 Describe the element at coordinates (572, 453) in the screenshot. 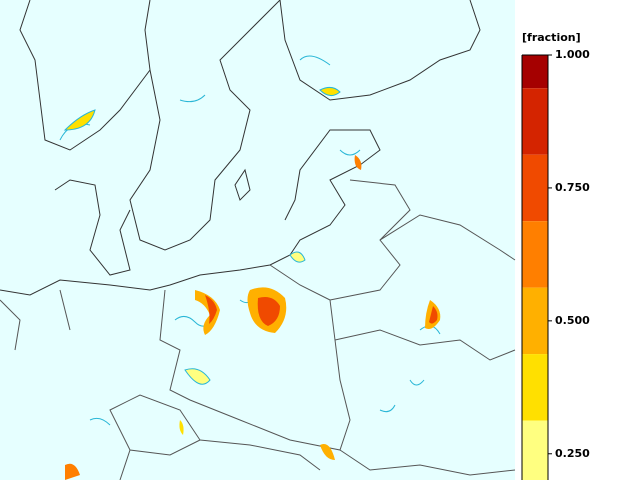

I see `colorbar-tick-label: 0.250` at that location.